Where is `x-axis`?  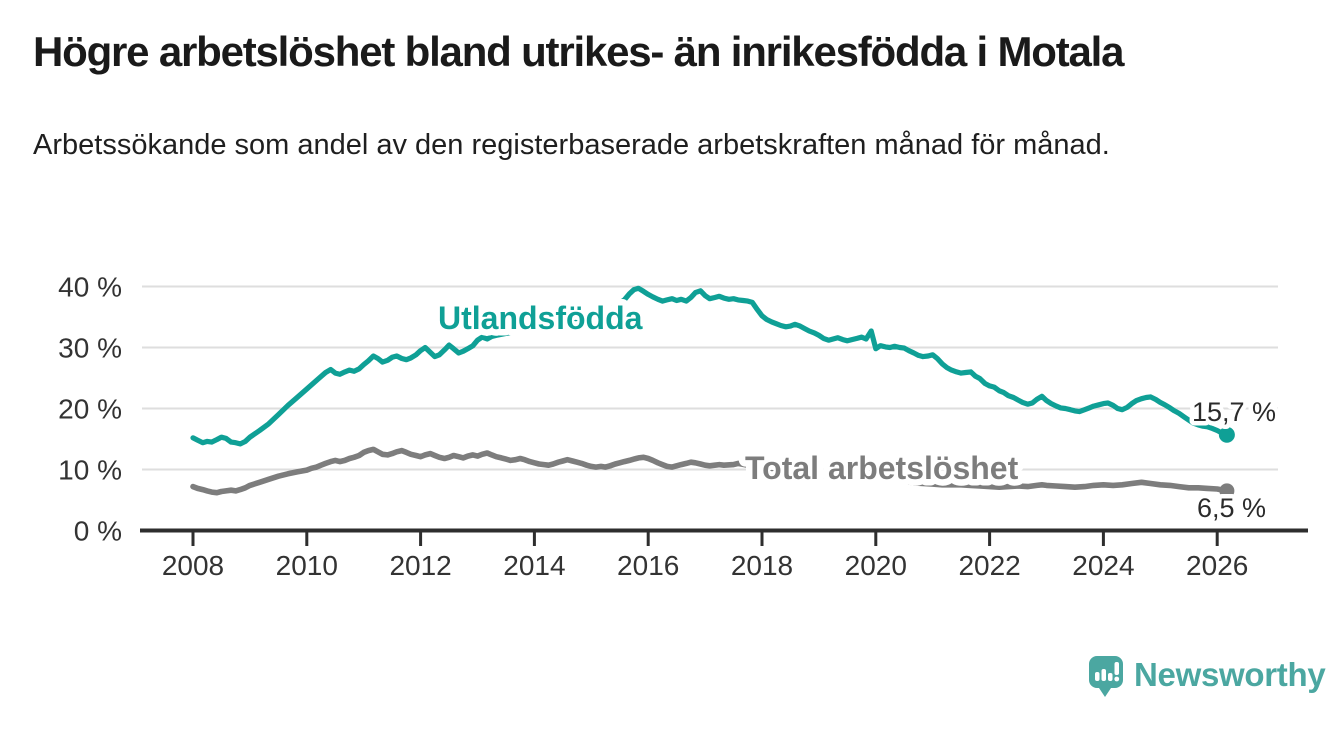
x-axis is located at coordinates (724, 537).